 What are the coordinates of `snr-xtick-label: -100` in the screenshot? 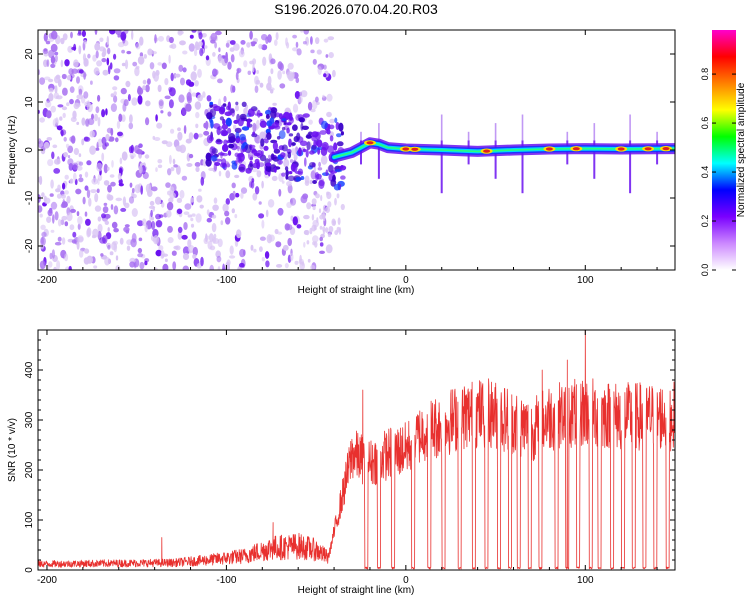 It's located at (226, 580).